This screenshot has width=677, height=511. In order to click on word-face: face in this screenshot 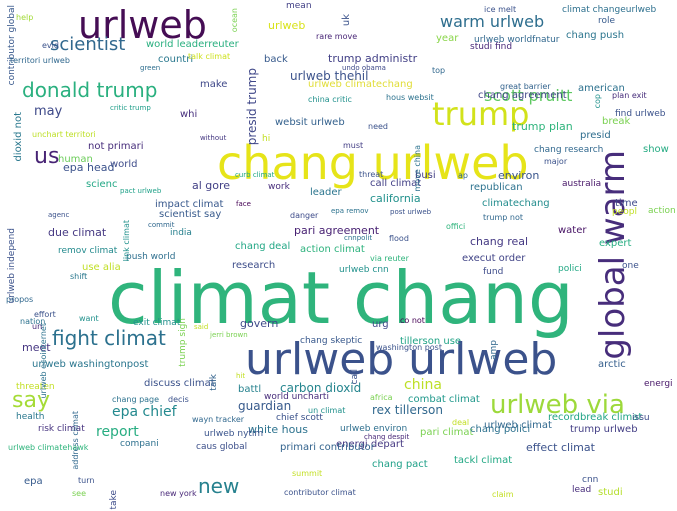, I will do `click(243, 204)`.